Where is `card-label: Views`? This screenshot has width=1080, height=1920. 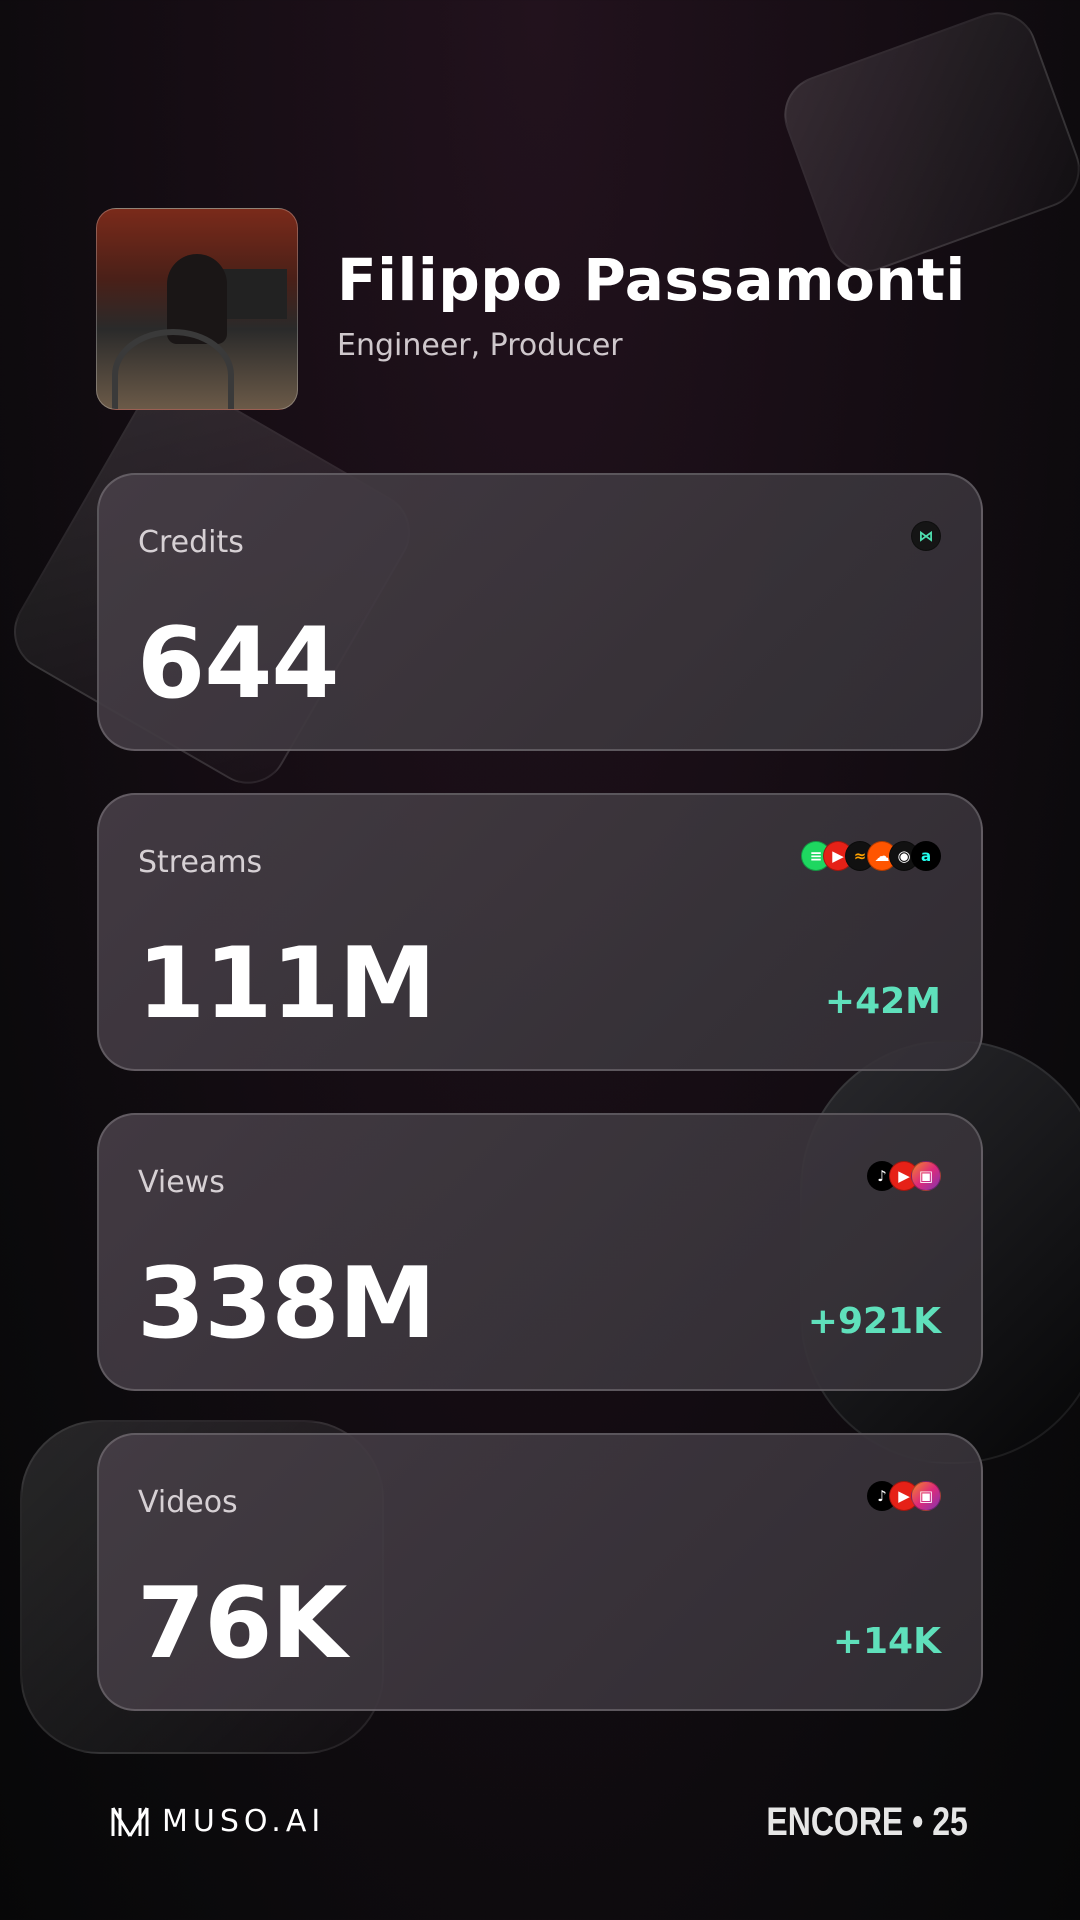 card-label: Views is located at coordinates (181, 1182).